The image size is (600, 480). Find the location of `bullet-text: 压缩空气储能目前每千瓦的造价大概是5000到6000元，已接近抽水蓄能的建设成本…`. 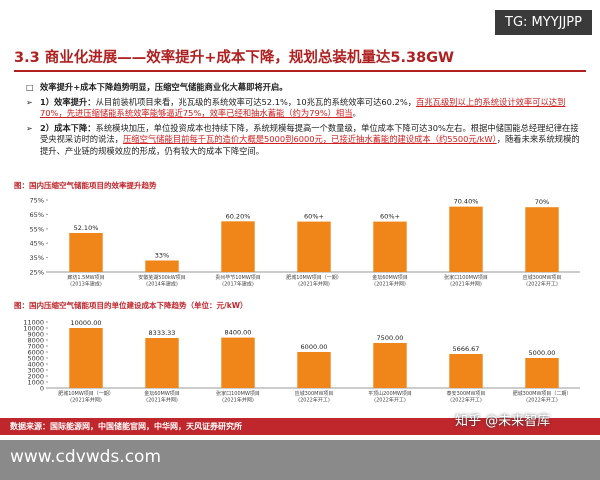

bullet-text: 压缩空气储能目前每千瓦的造价大概是5000到6000元，已接近抽水蓄能的建设成本… is located at coordinates (309, 139).